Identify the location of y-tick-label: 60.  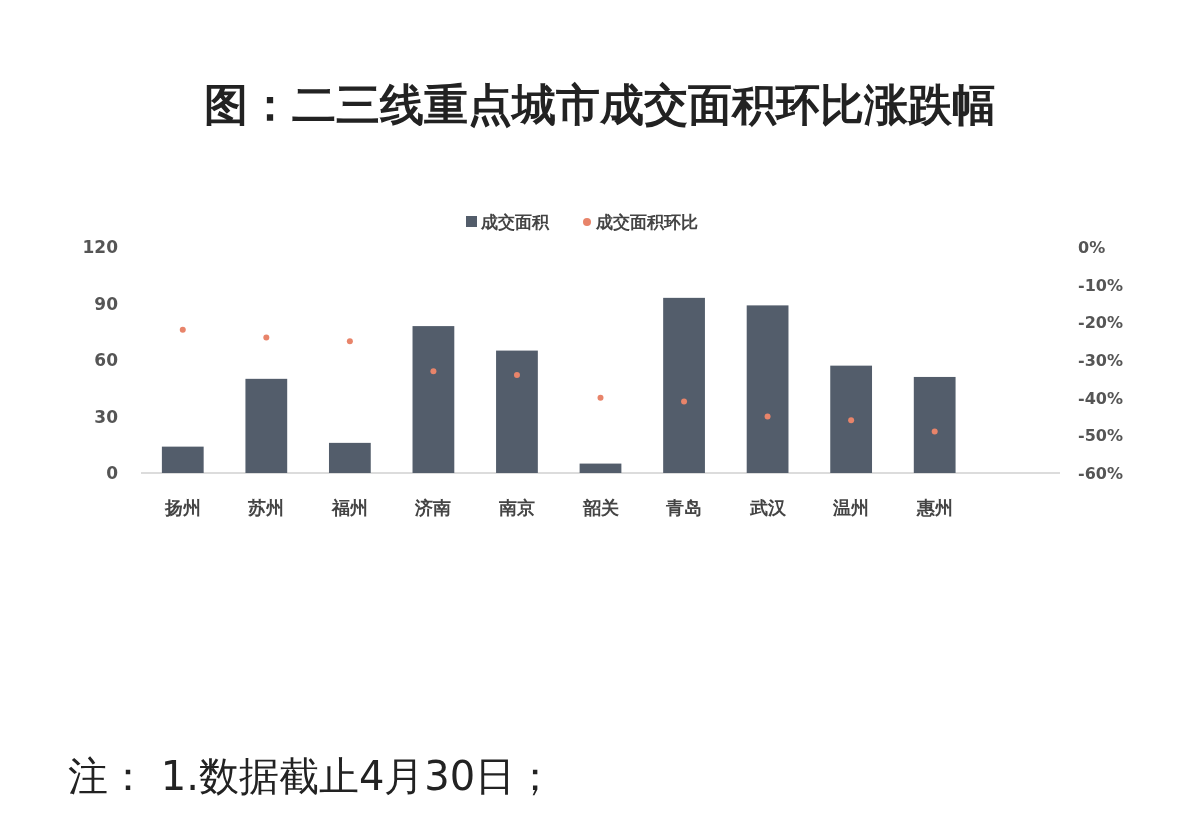
(106, 360).